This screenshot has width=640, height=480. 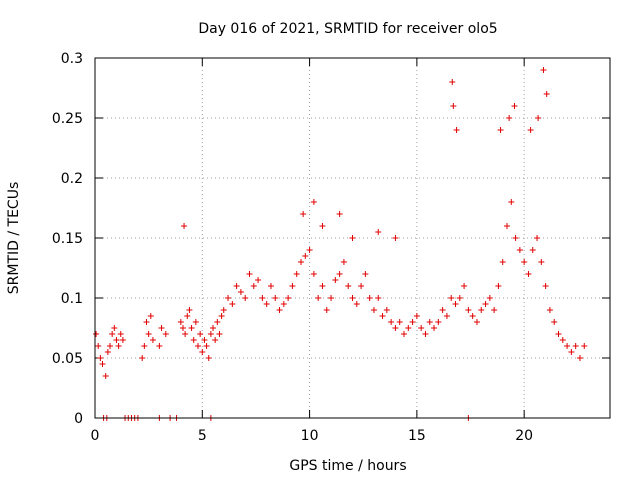 What do you see at coordinates (72, 59) in the screenshot?
I see `y-tick-label: 0.3` at bounding box center [72, 59].